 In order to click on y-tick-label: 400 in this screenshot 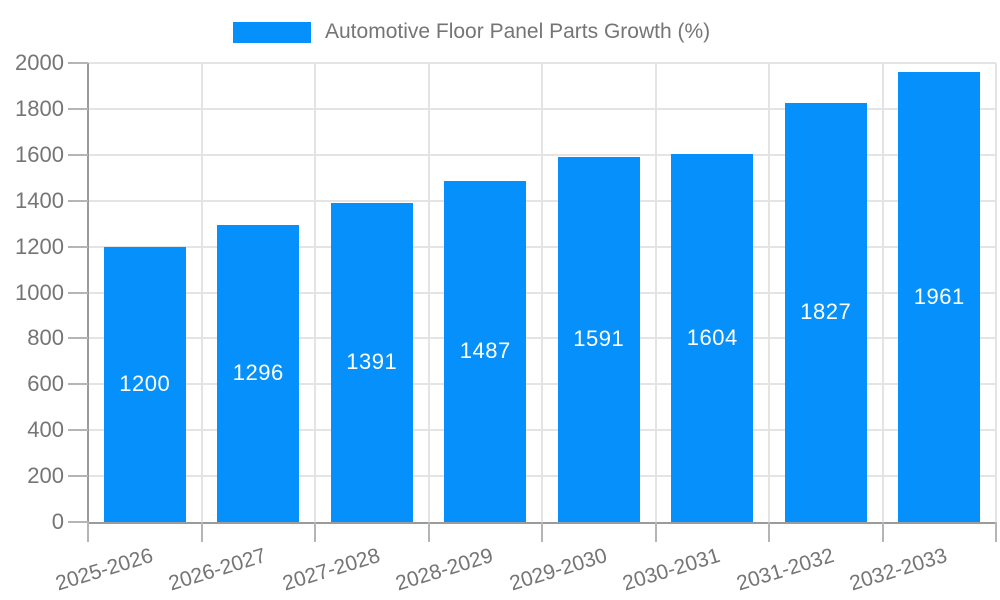, I will do `click(45, 430)`.